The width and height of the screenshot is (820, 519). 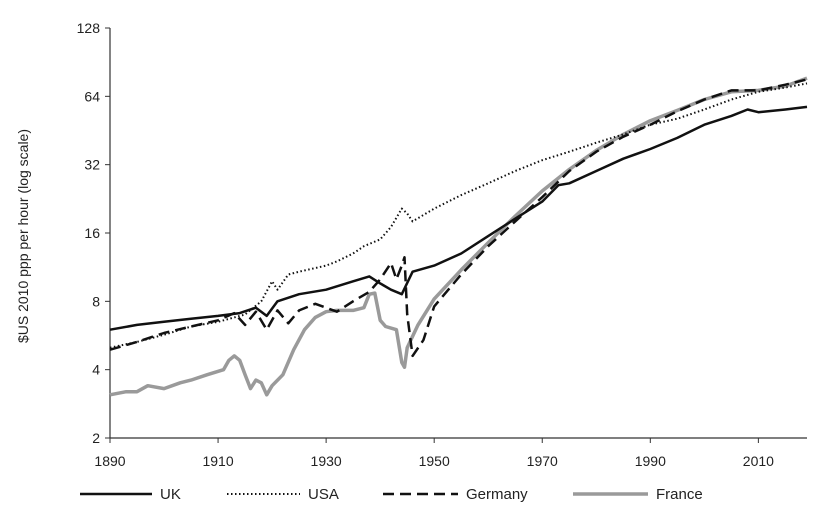 I want to click on x-tick-label: 1890, so click(x=109, y=461).